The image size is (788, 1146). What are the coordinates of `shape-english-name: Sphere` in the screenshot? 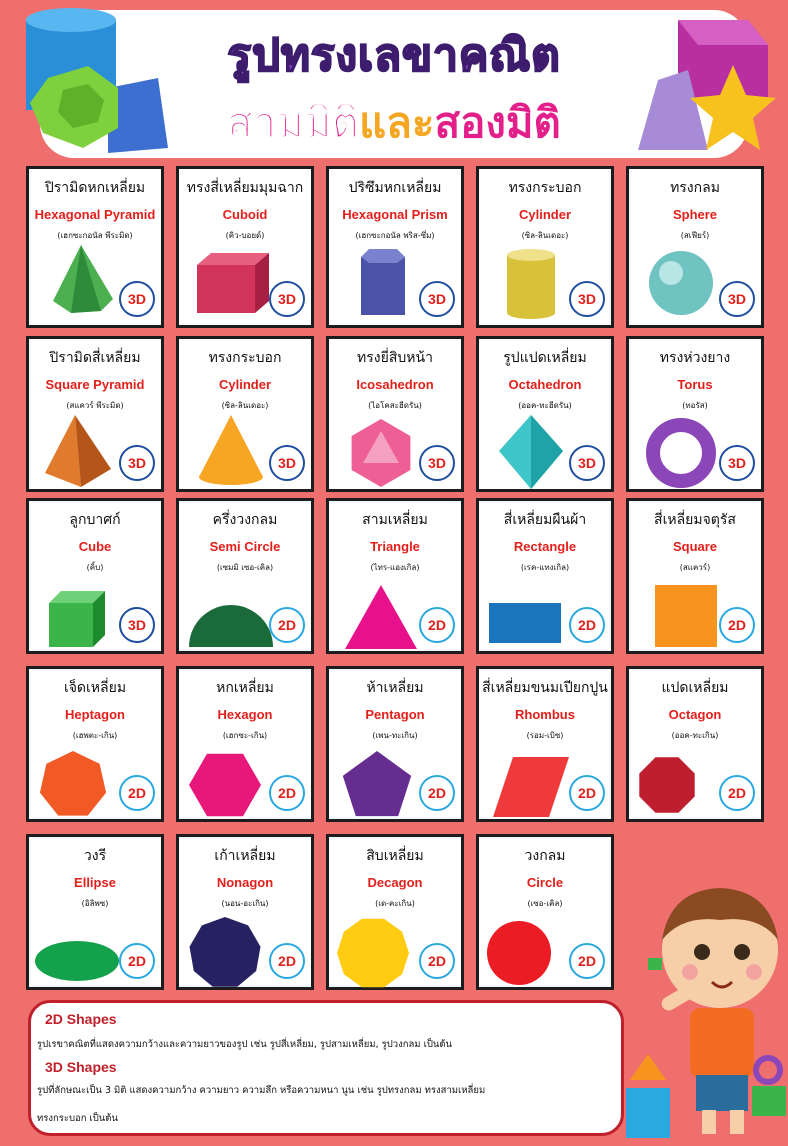 It's located at (695, 214).